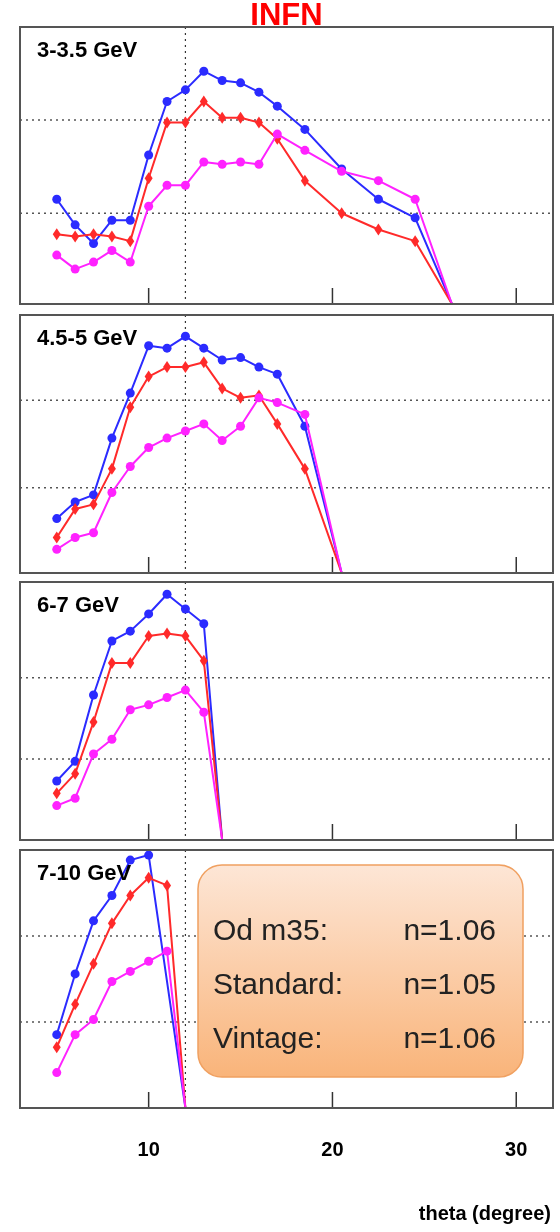 The width and height of the screenshot is (560, 1232). I want to click on x-axis-title: theta (degree), so click(484, 1213).